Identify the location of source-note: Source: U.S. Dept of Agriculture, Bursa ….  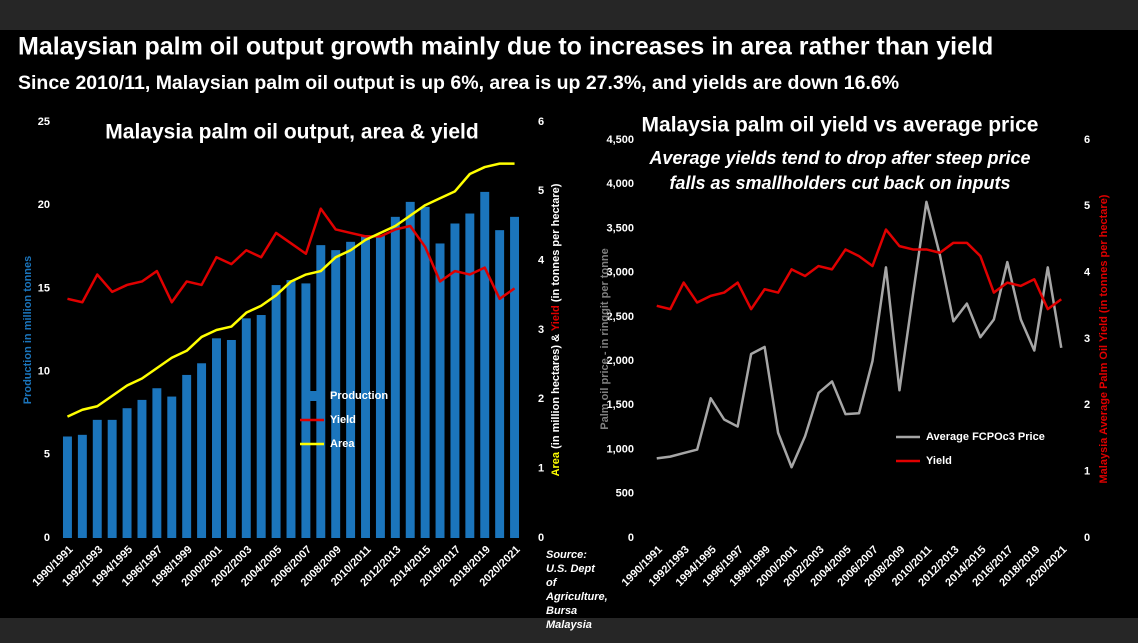
(577, 590).